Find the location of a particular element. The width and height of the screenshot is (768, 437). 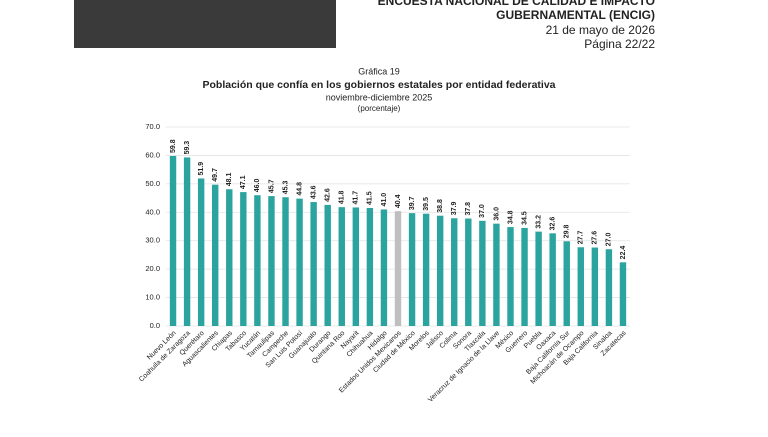

y-tick-label: 50.0 is located at coordinates (152, 183).